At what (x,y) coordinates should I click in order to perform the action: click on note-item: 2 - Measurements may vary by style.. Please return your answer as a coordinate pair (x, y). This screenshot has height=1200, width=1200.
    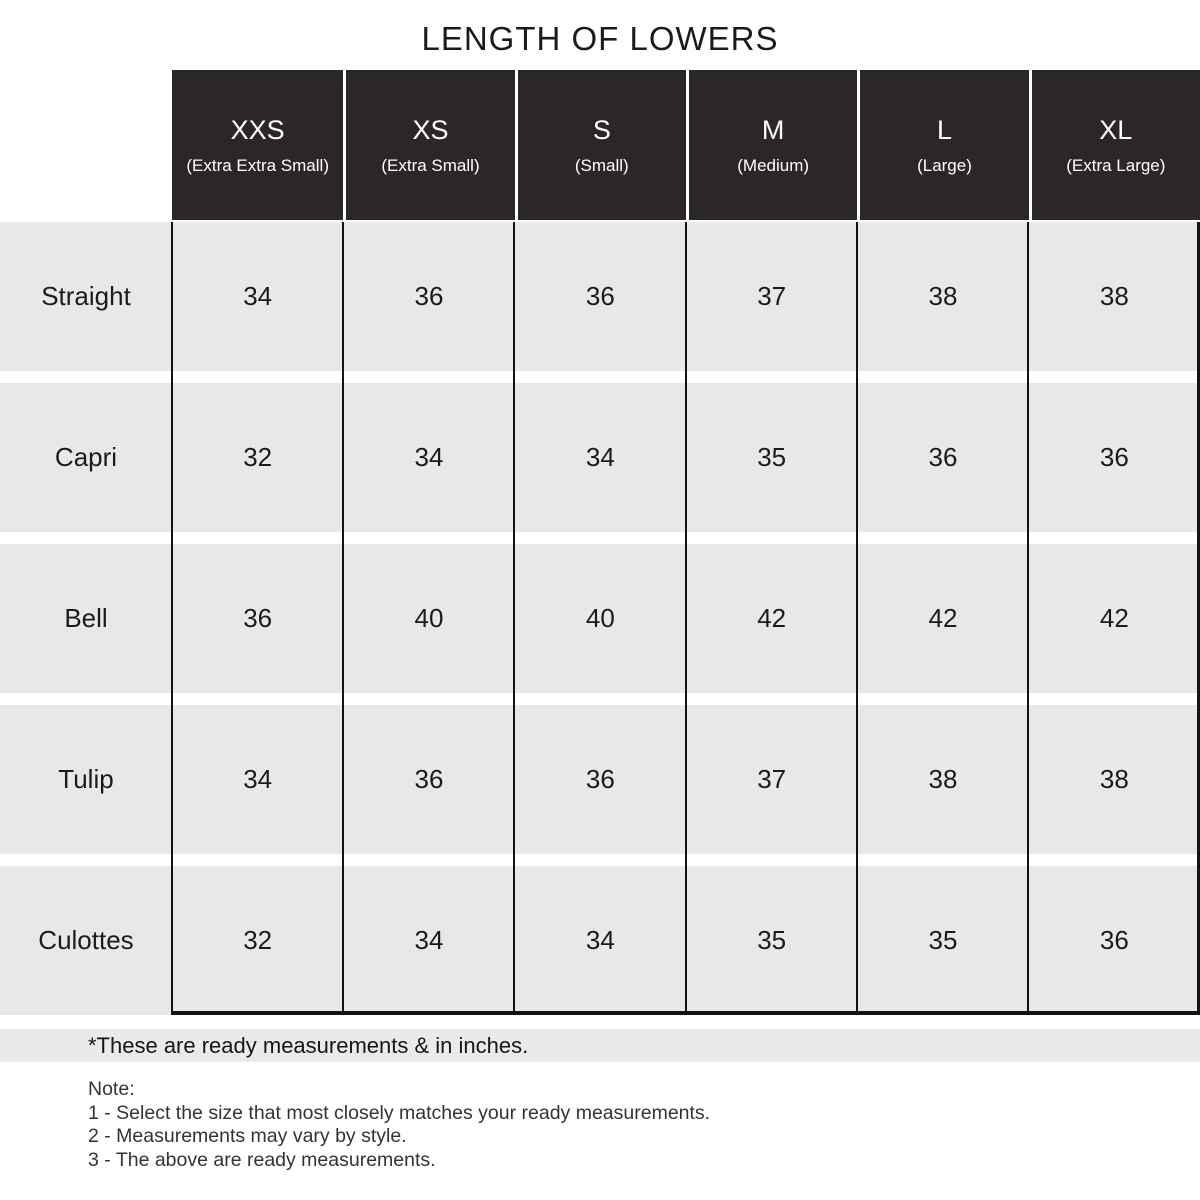
    Looking at the image, I should click on (247, 1136).